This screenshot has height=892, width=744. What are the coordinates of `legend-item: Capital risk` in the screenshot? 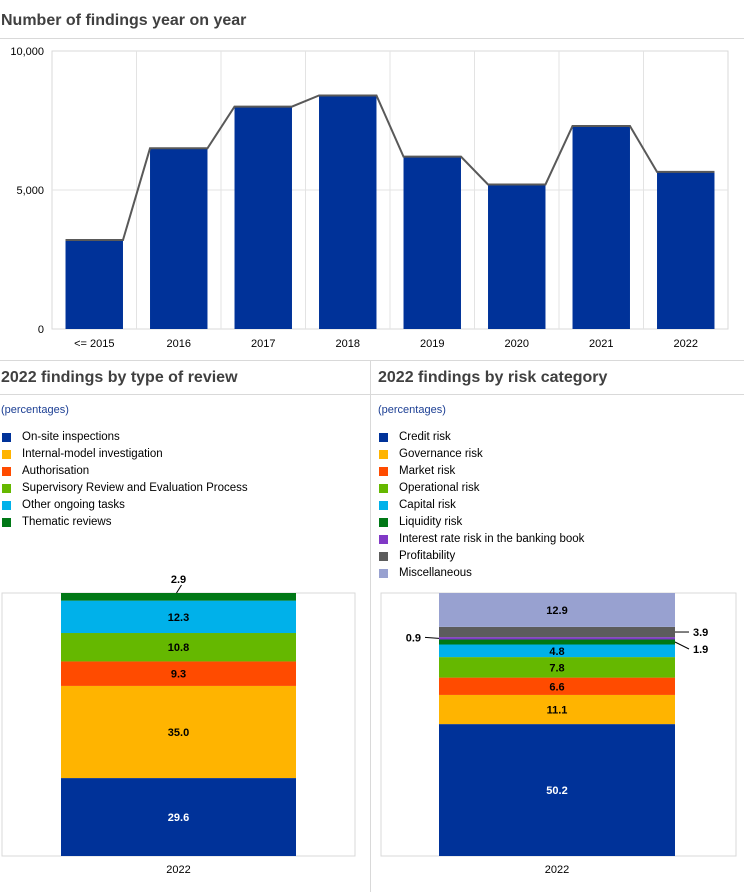 It's located at (480, 505).